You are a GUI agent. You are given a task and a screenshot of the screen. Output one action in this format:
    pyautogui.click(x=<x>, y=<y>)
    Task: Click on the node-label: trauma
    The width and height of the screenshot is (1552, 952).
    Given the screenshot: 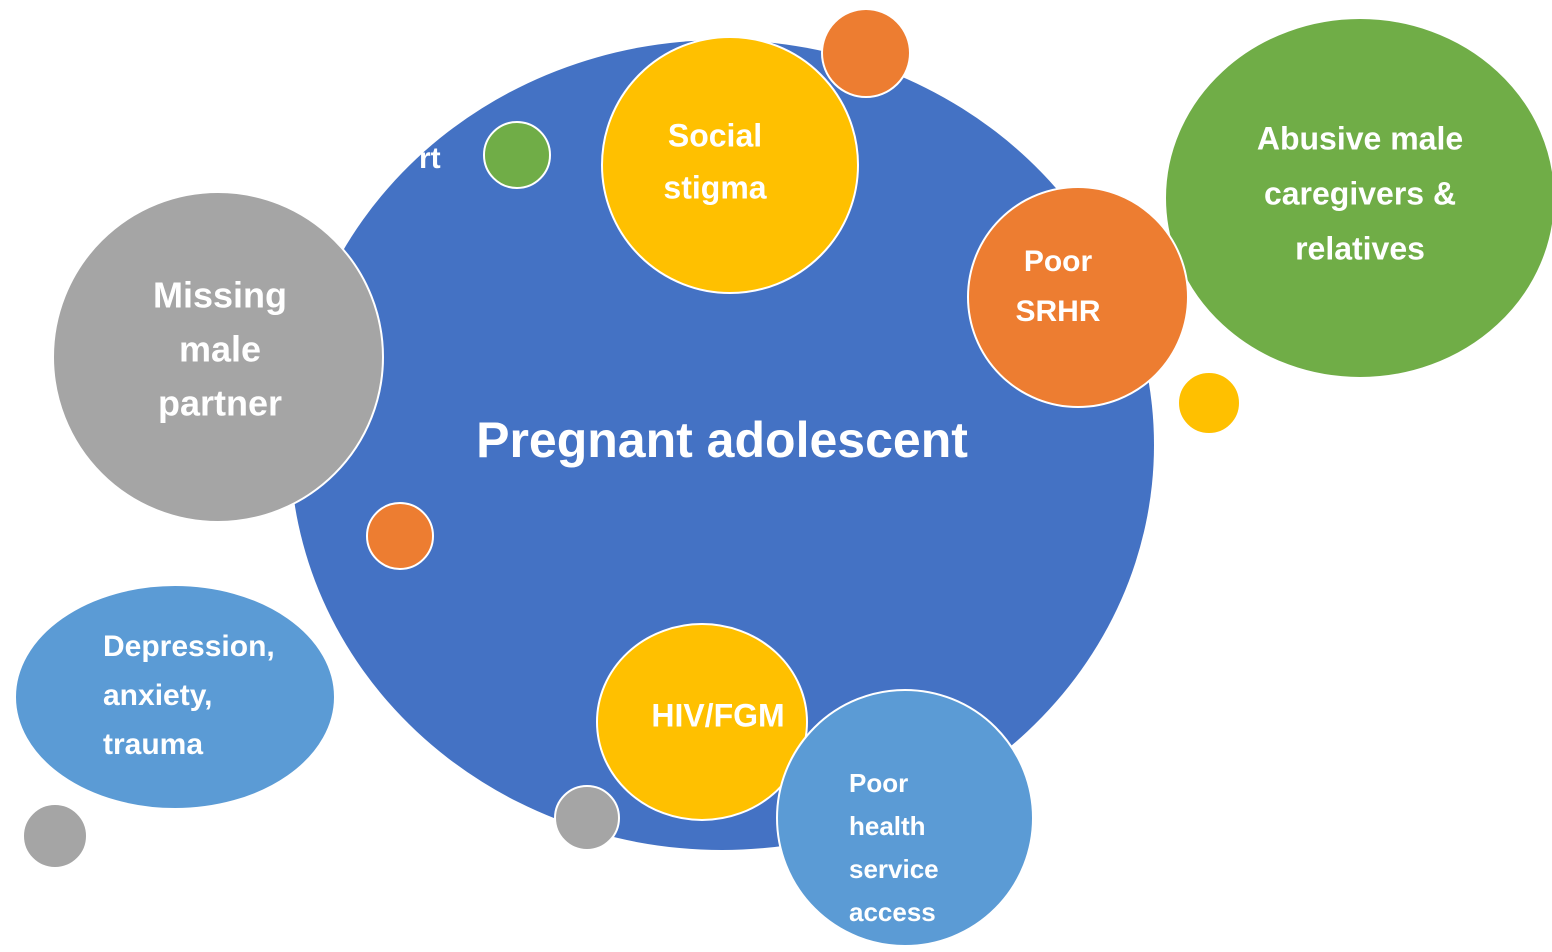 What is the action you would take?
    pyautogui.click(x=153, y=744)
    